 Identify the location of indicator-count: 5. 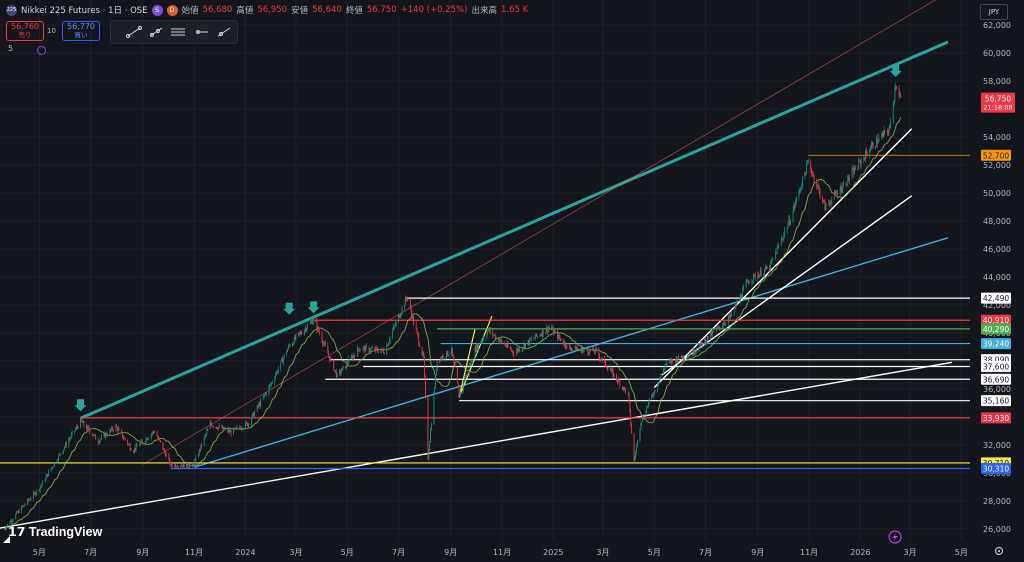
(11, 48).